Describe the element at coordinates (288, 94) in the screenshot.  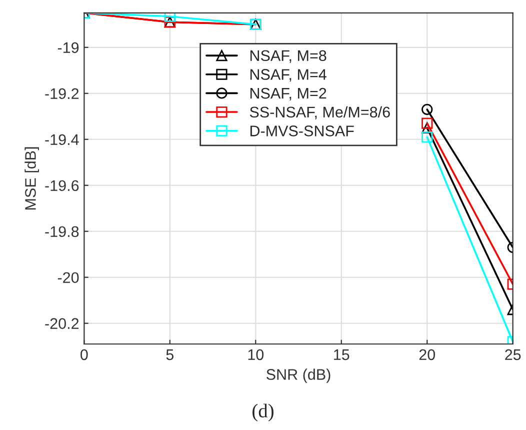
I see `legend-label: NSAF, M=2` at that location.